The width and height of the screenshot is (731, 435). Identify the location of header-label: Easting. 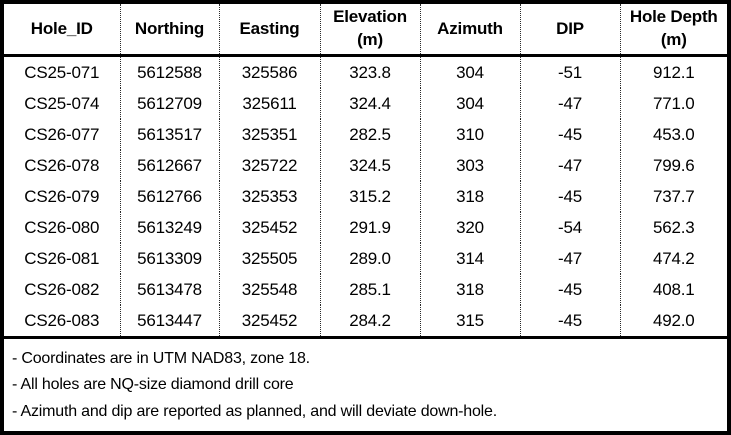
(269, 28).